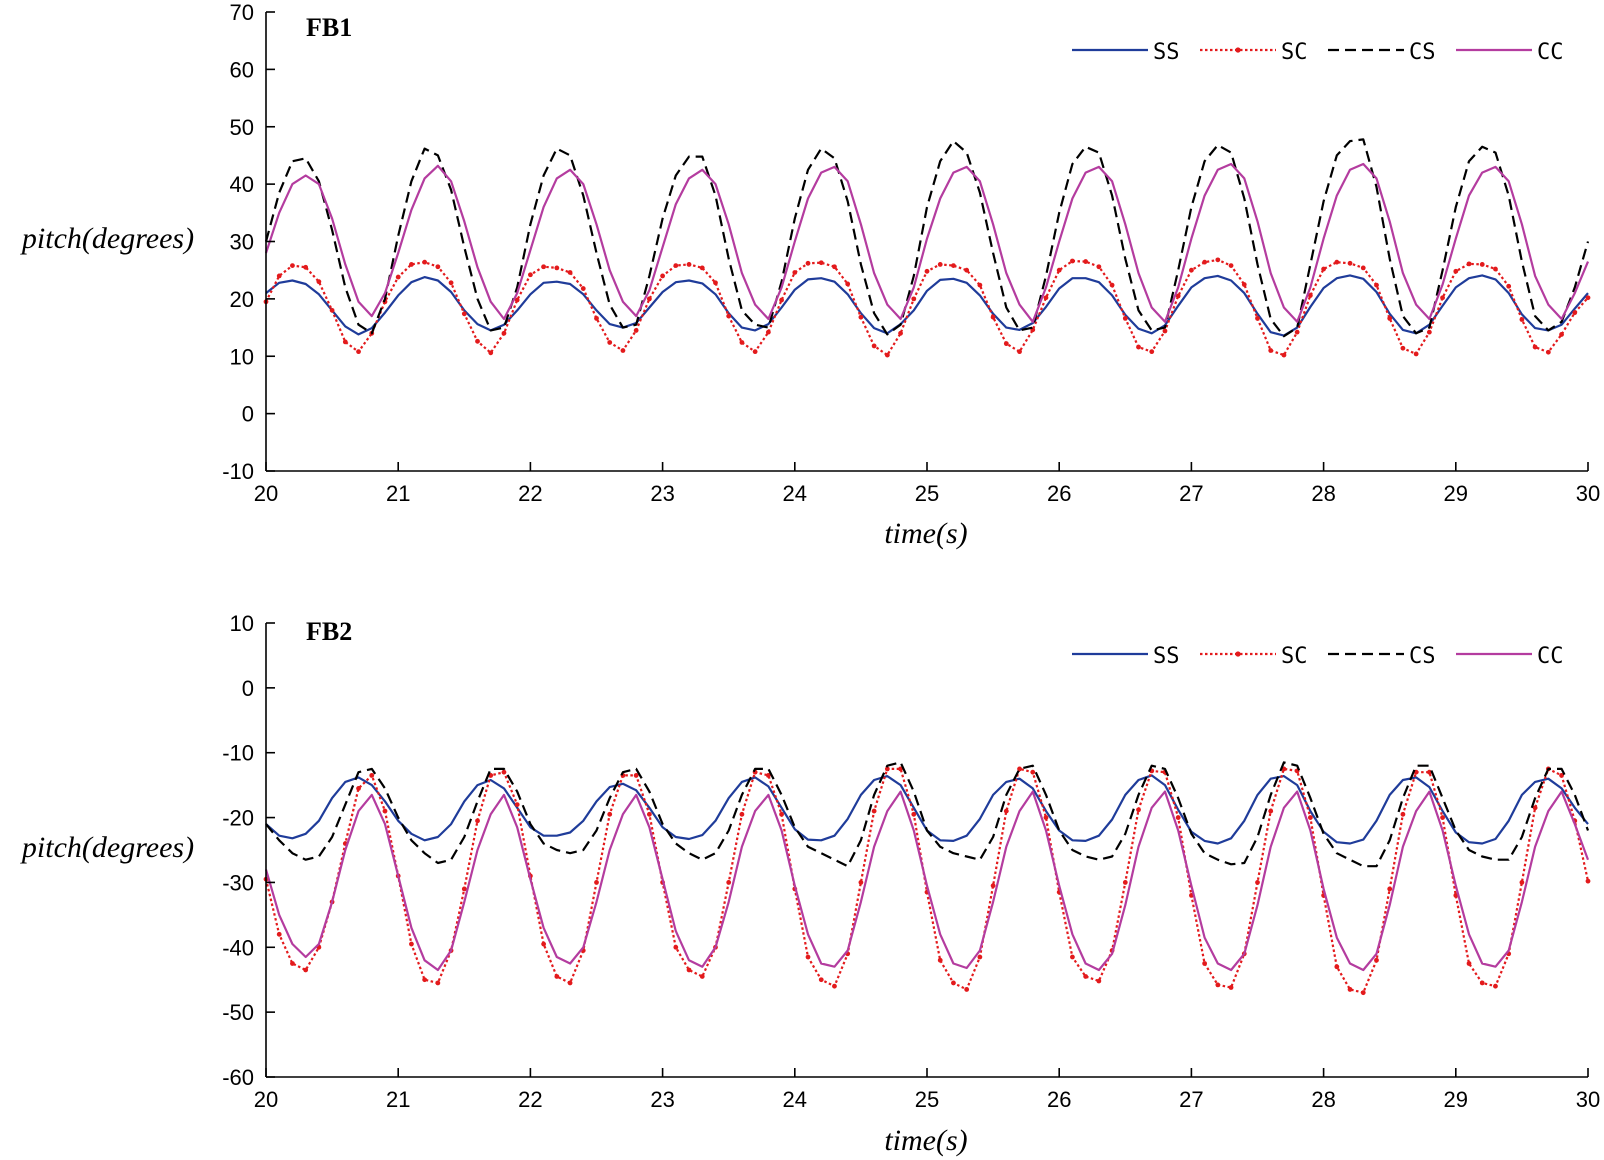  What do you see at coordinates (927, 1099) in the screenshot?
I see `x-tick-label: 25` at bounding box center [927, 1099].